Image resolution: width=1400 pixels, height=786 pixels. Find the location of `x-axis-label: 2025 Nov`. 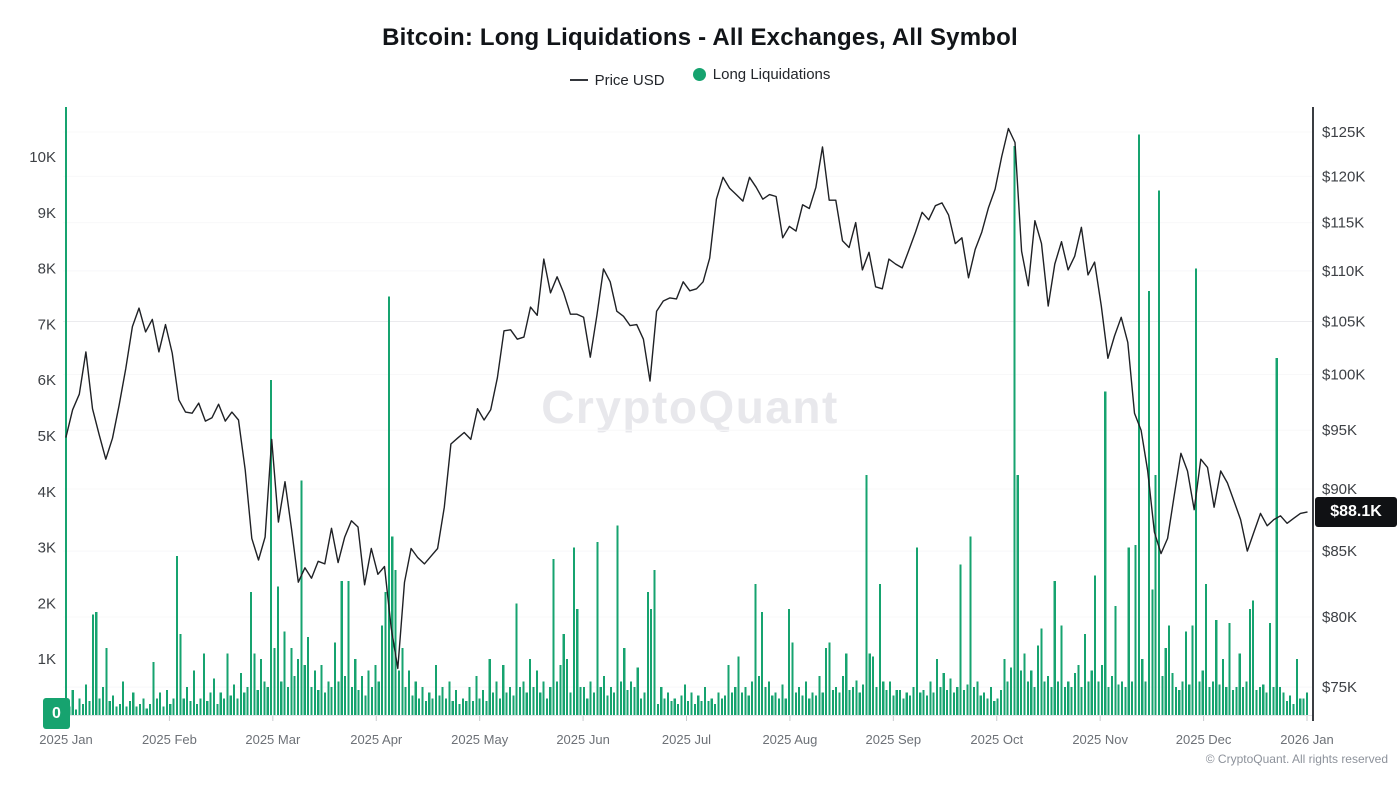

x-axis-label: 2025 Nov is located at coordinates (1100, 739).